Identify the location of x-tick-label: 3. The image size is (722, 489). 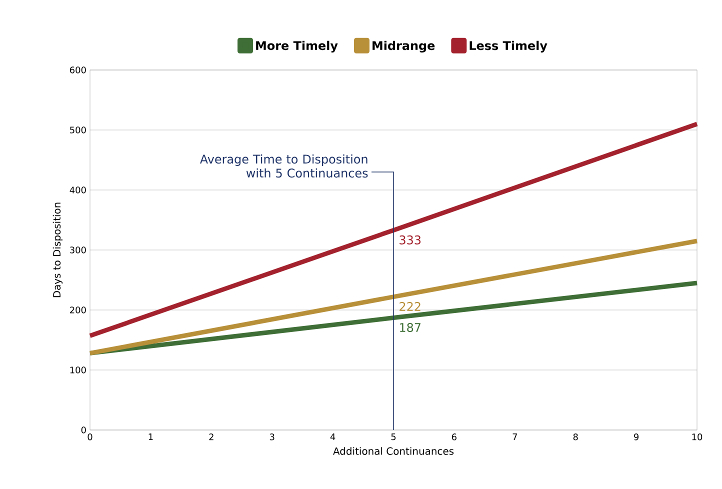
(272, 437).